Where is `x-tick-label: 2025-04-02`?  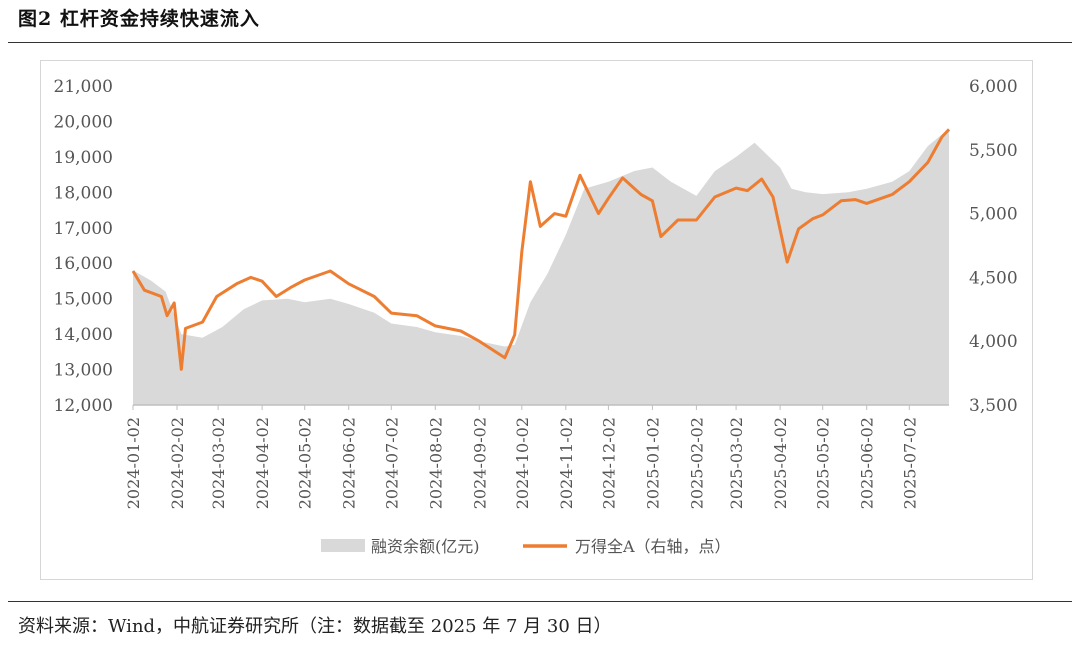
x-tick-label: 2025-04-02 is located at coordinates (780, 463).